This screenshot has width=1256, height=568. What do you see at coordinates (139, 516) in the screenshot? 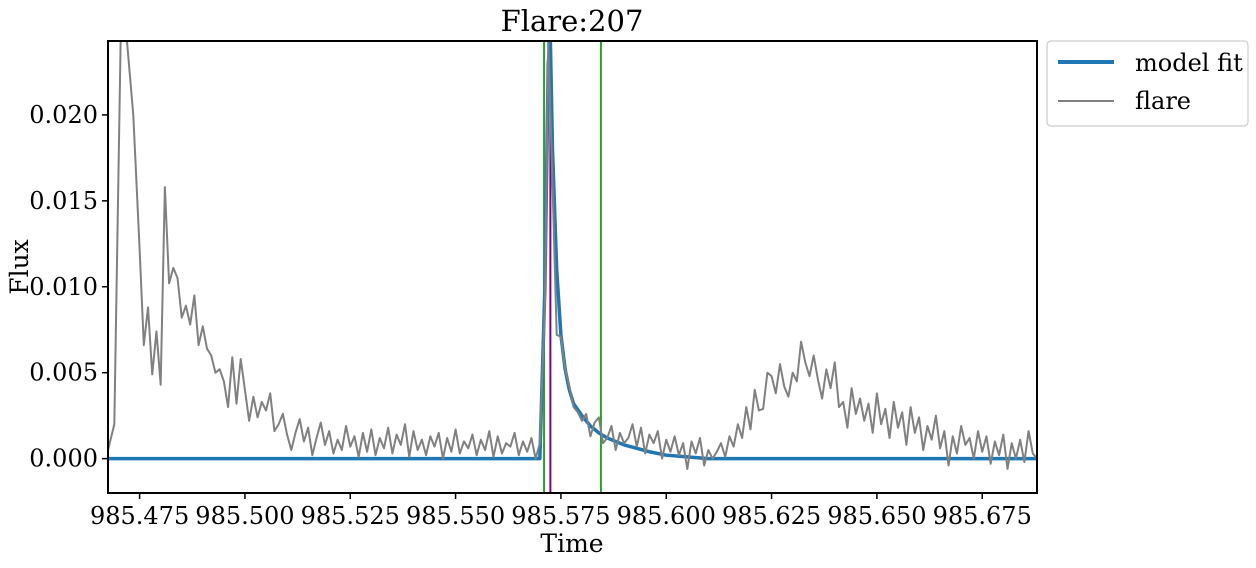
I see `x-tick-label: 985.475` at bounding box center [139, 516].